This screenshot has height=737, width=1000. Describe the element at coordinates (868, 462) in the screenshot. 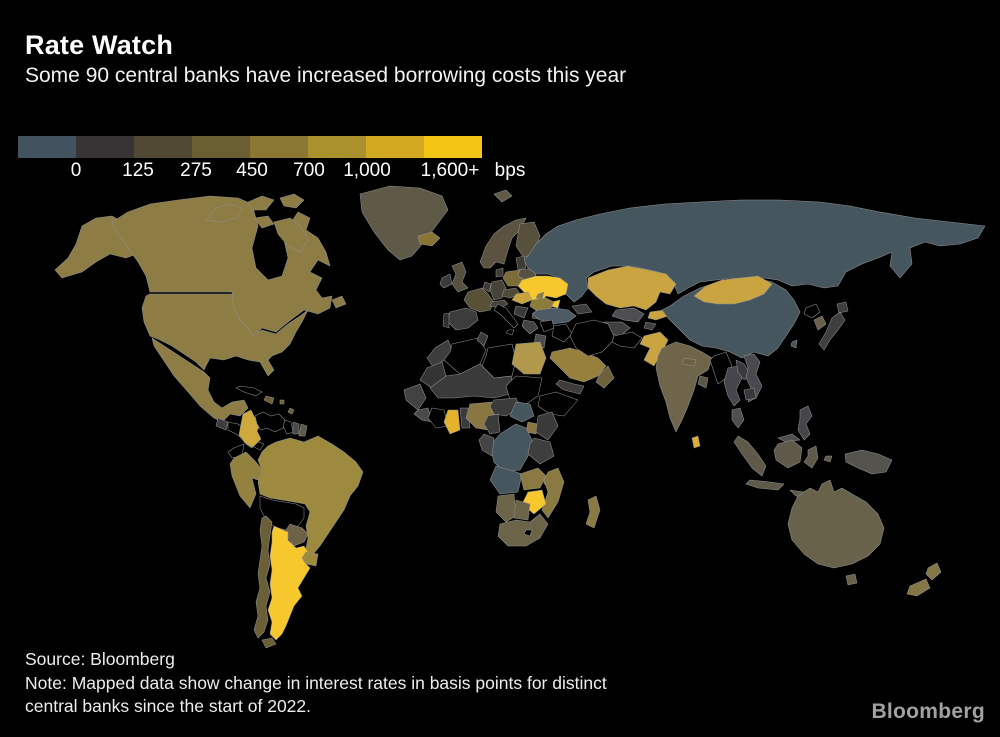

I see `region-papua-new-guinea` at that location.